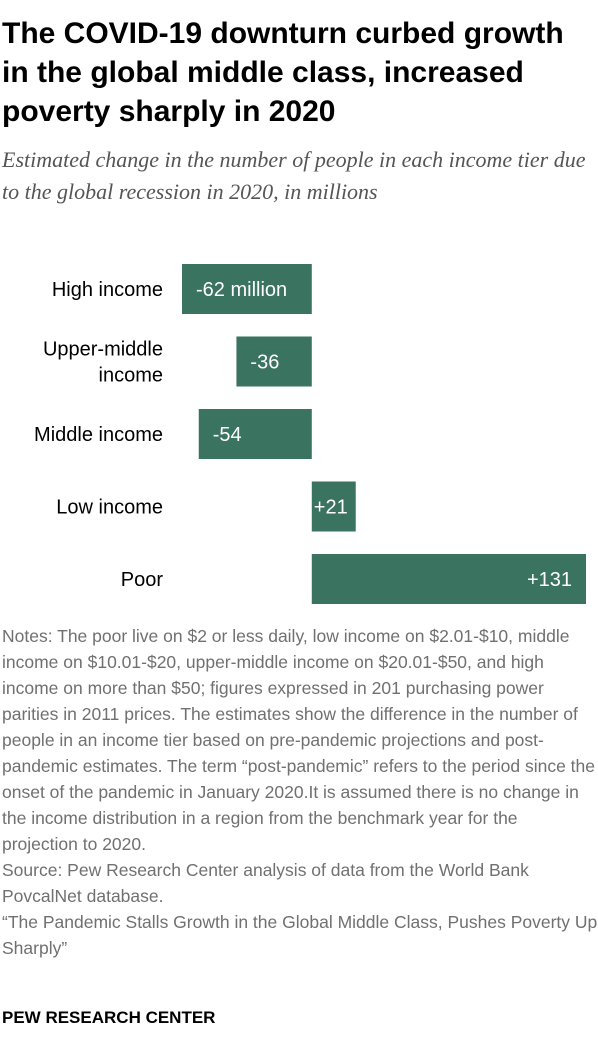  I want to click on brand-logo-text: PEW RESEARCH CENTER, so click(109, 1017).